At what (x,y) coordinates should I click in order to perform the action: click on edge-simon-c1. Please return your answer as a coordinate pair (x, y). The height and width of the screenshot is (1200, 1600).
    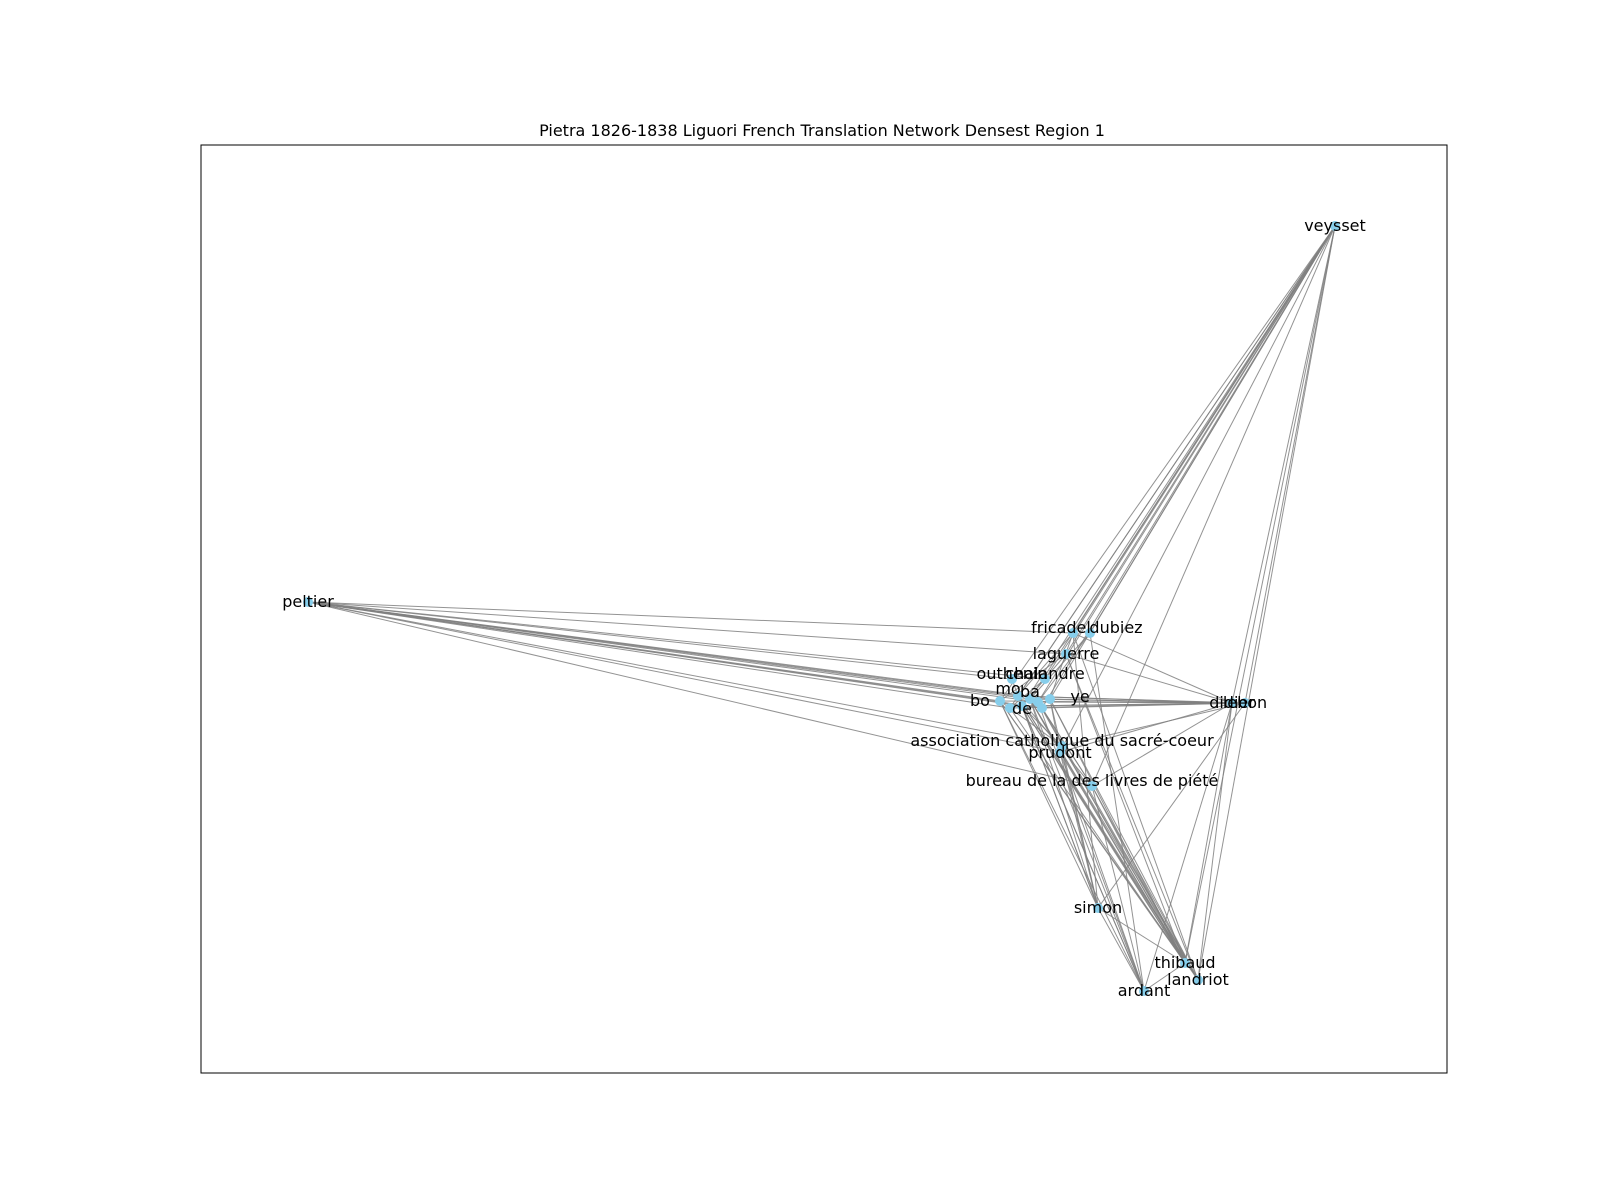
    Looking at the image, I should click on (1049, 804).